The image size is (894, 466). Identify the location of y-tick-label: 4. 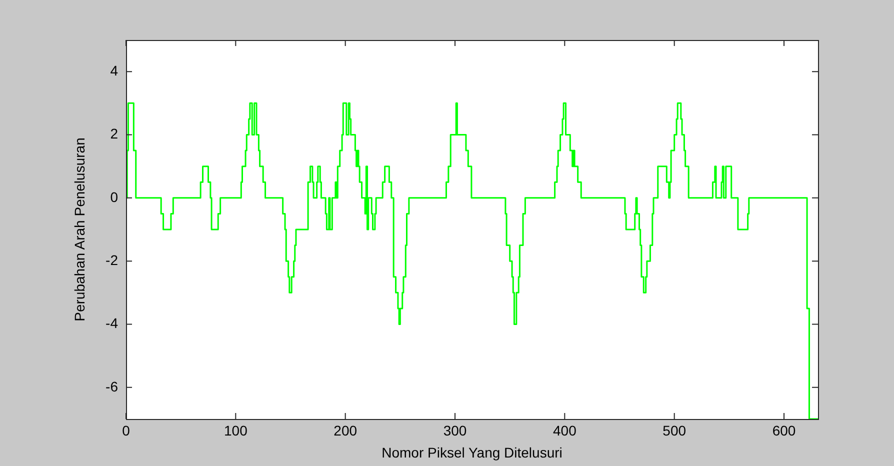
(114, 70).